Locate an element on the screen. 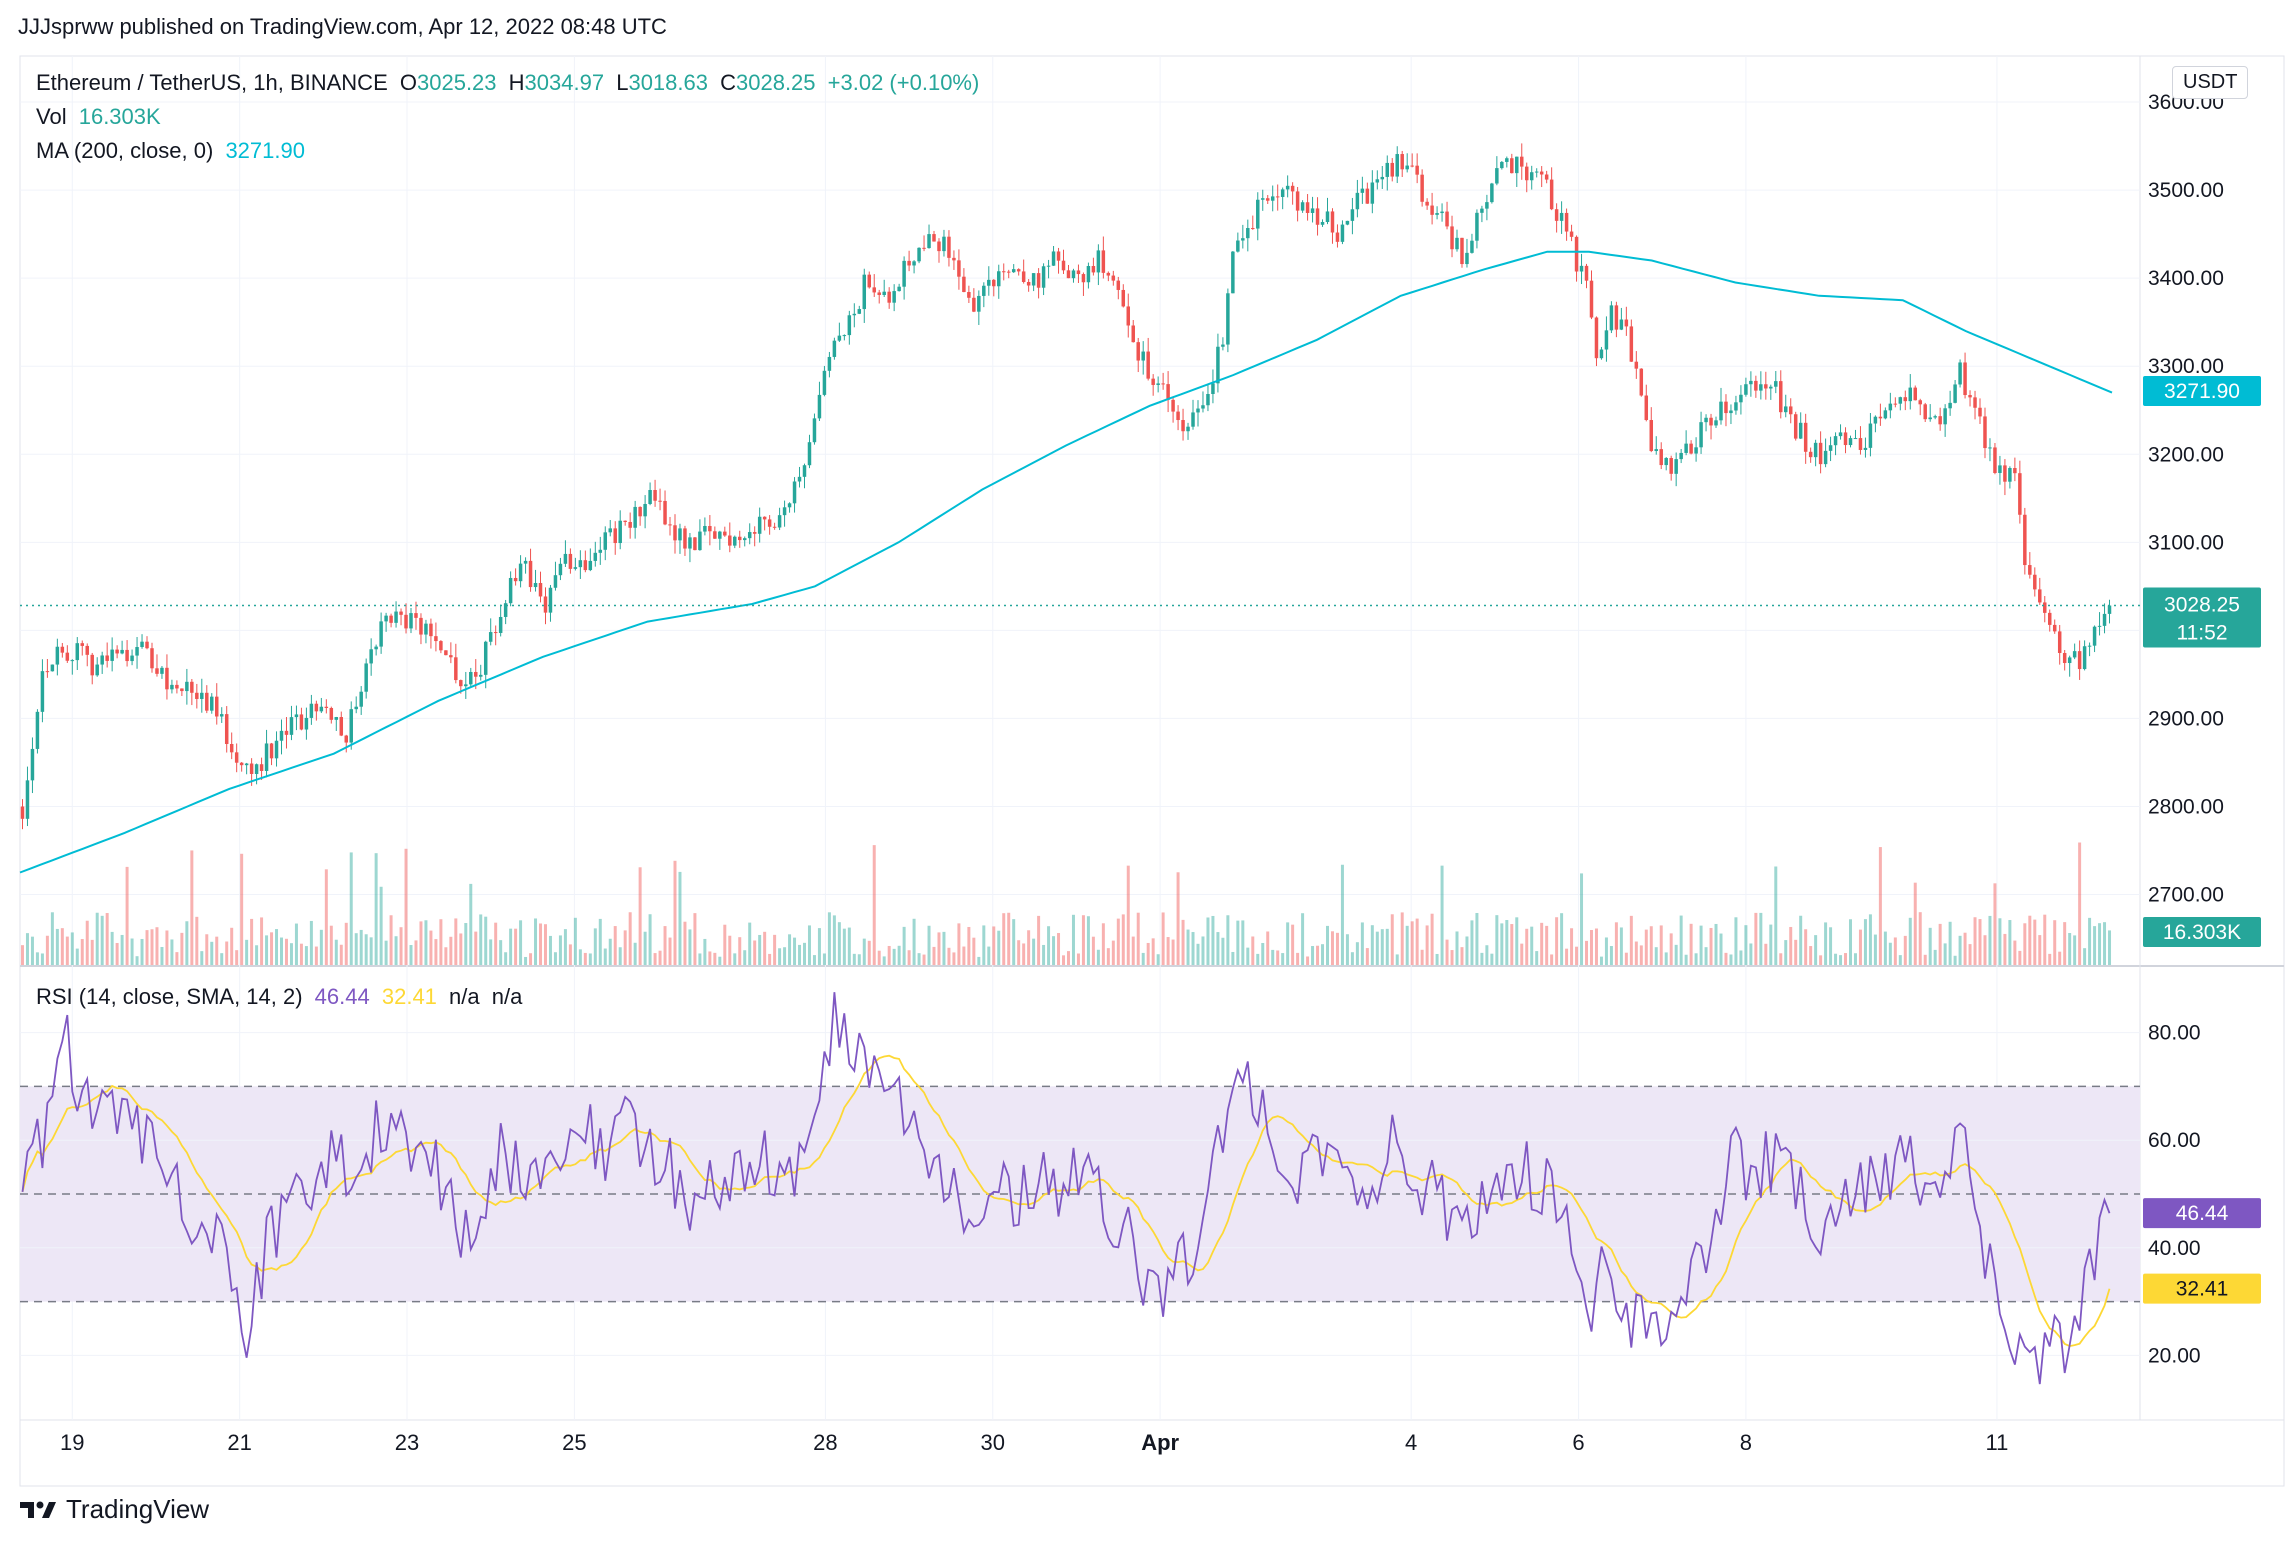 The image size is (2292, 1546). currency-button: USDT is located at coordinates (2210, 82).